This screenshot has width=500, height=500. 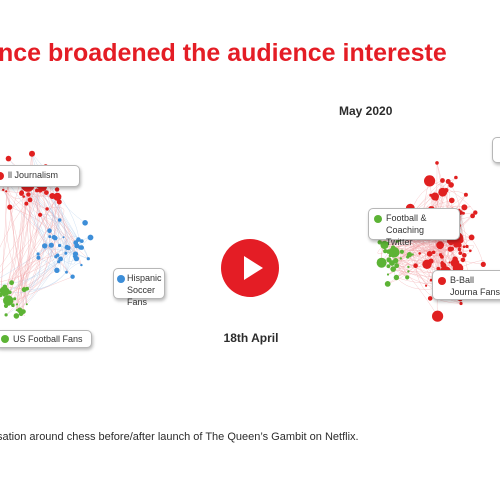 I want to click on play-button, so click(x=250, y=268).